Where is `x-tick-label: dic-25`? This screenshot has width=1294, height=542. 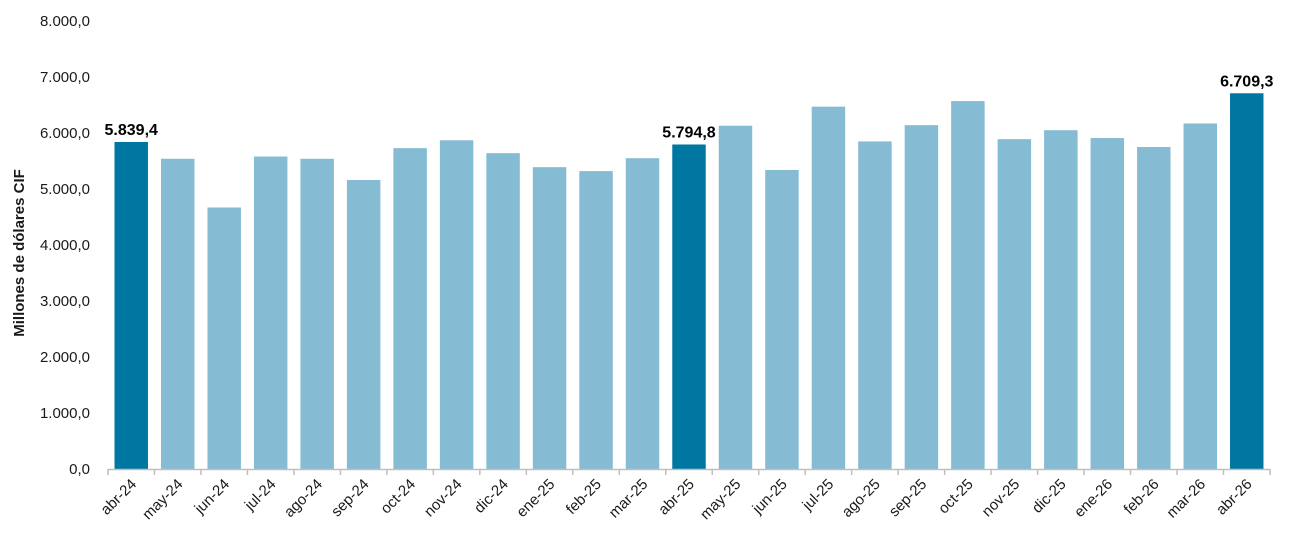 x-tick-label: dic-25 is located at coordinates (1049, 496).